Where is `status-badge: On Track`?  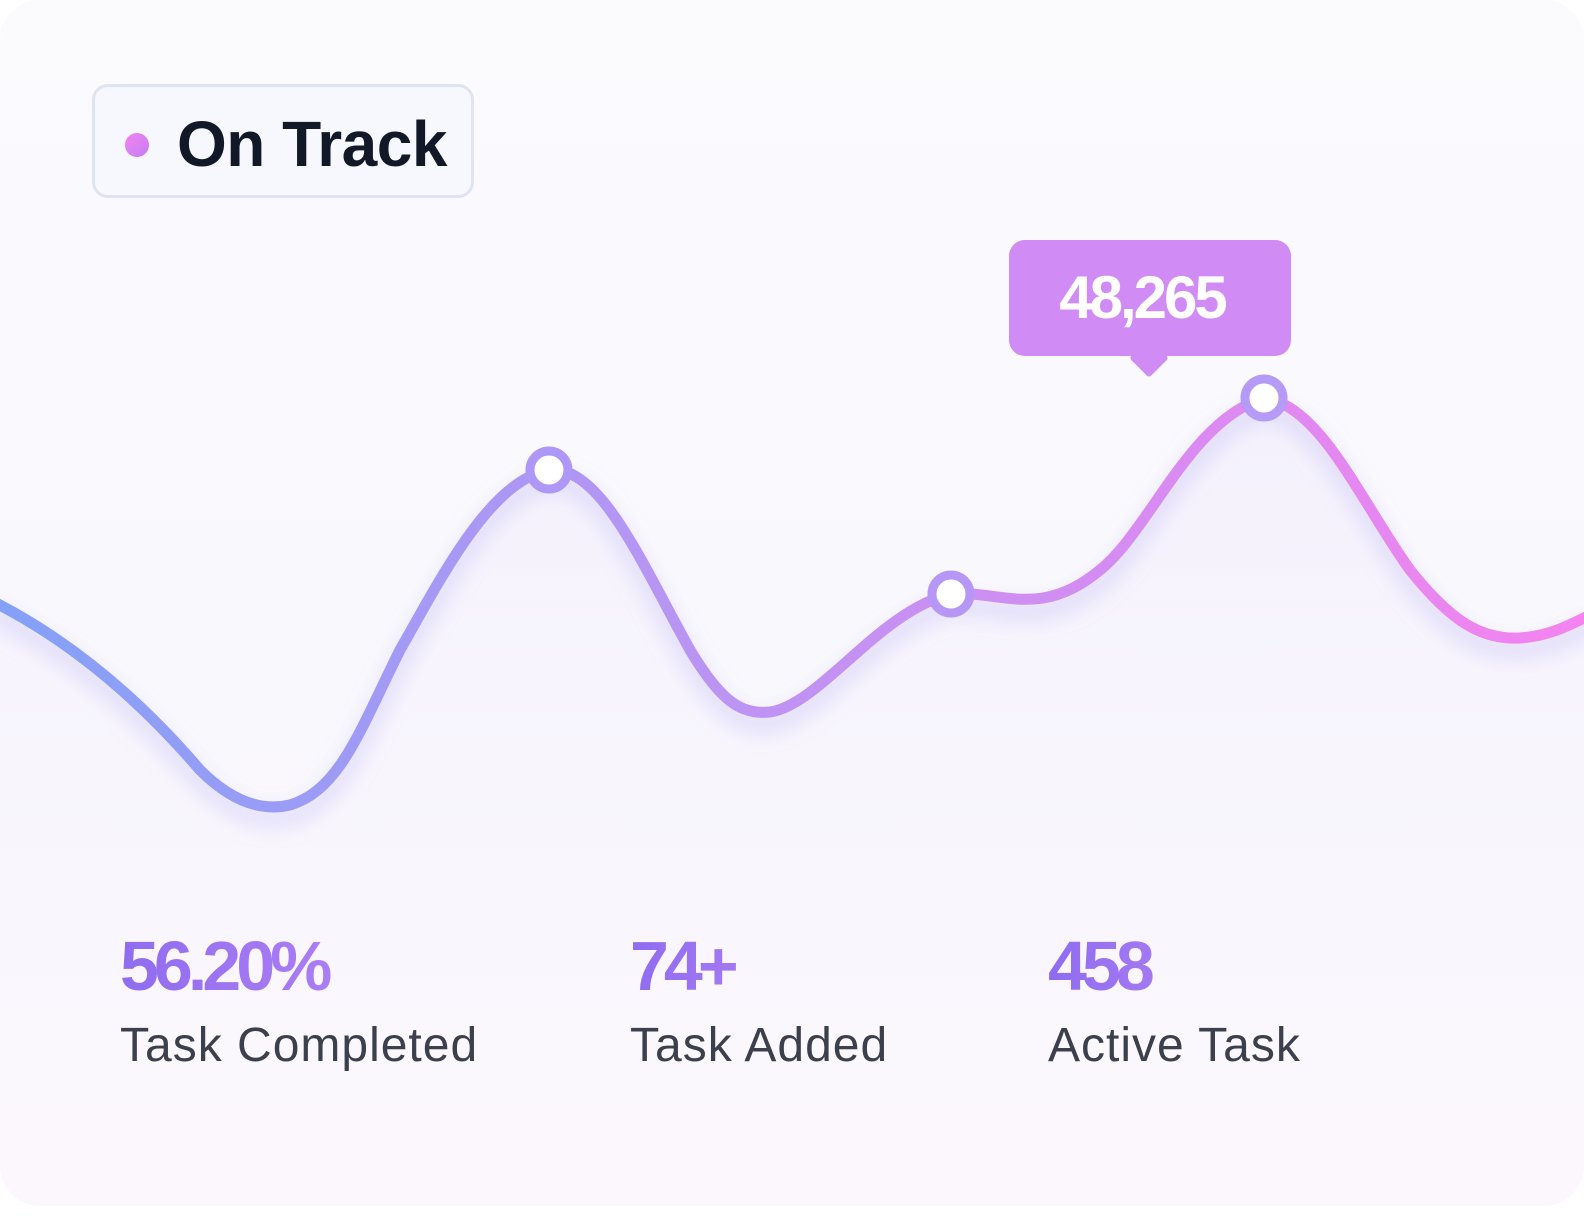
status-badge: On Track is located at coordinates (283, 141).